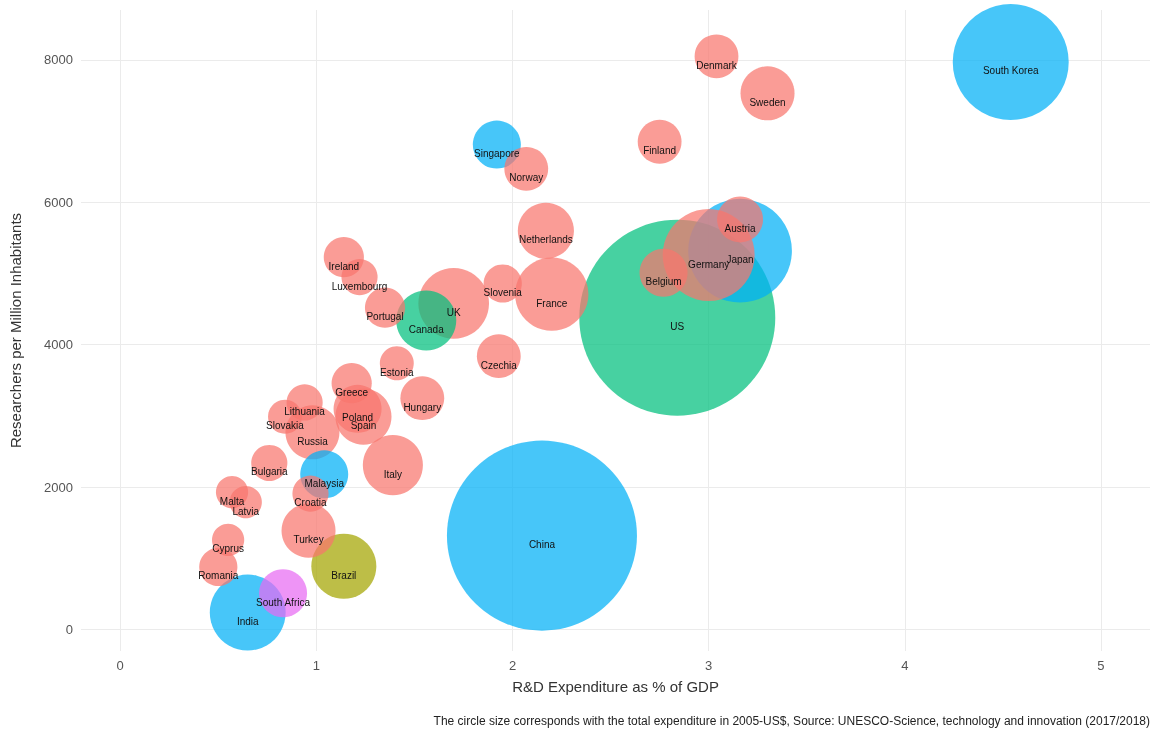 The width and height of the screenshot is (1158, 733). What do you see at coordinates (497, 154) in the screenshot?
I see `annotation: Singapore` at bounding box center [497, 154].